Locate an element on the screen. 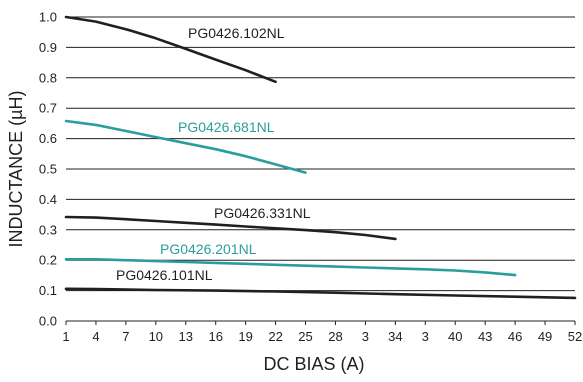 This screenshot has height=382, width=583. x-tick-label: 40 is located at coordinates (455, 336).